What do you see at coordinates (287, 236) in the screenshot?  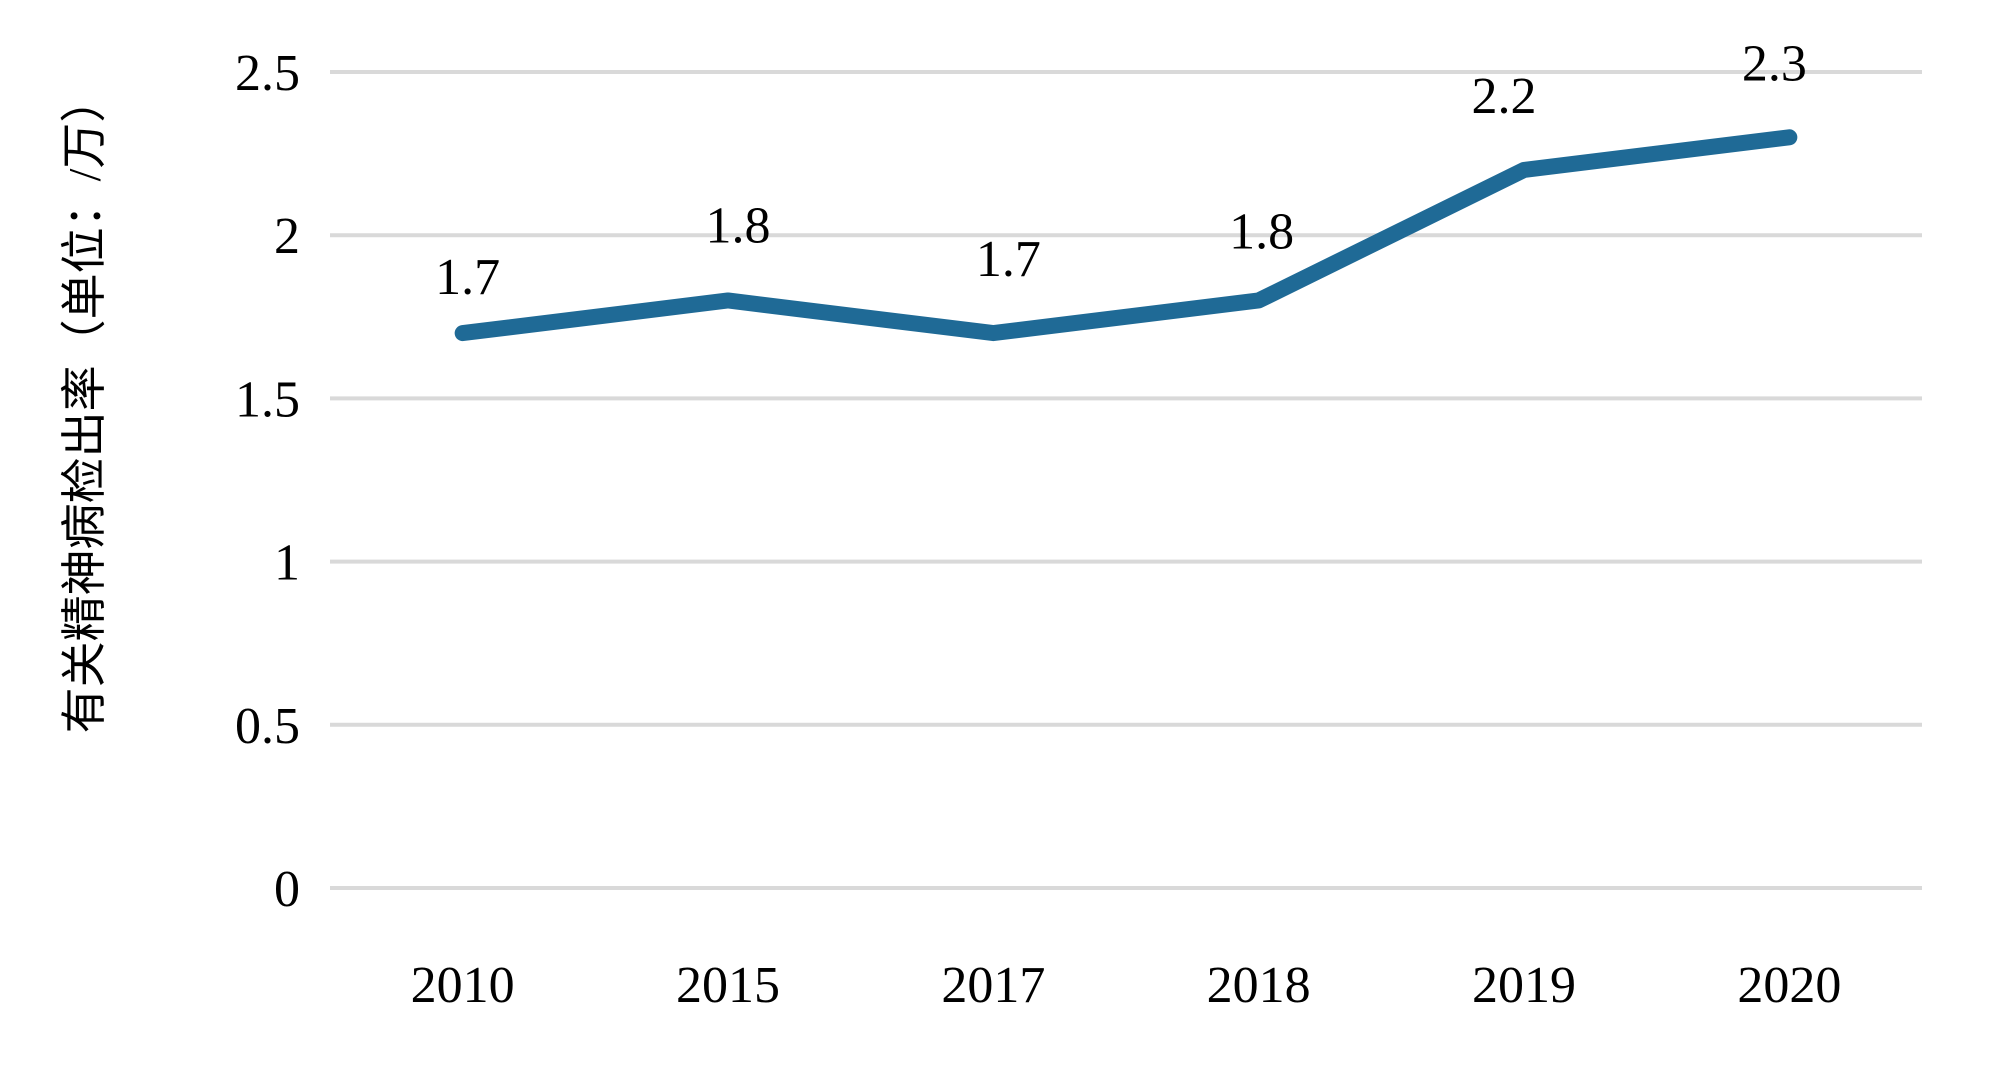 I see `y-tick-label: 2` at bounding box center [287, 236].